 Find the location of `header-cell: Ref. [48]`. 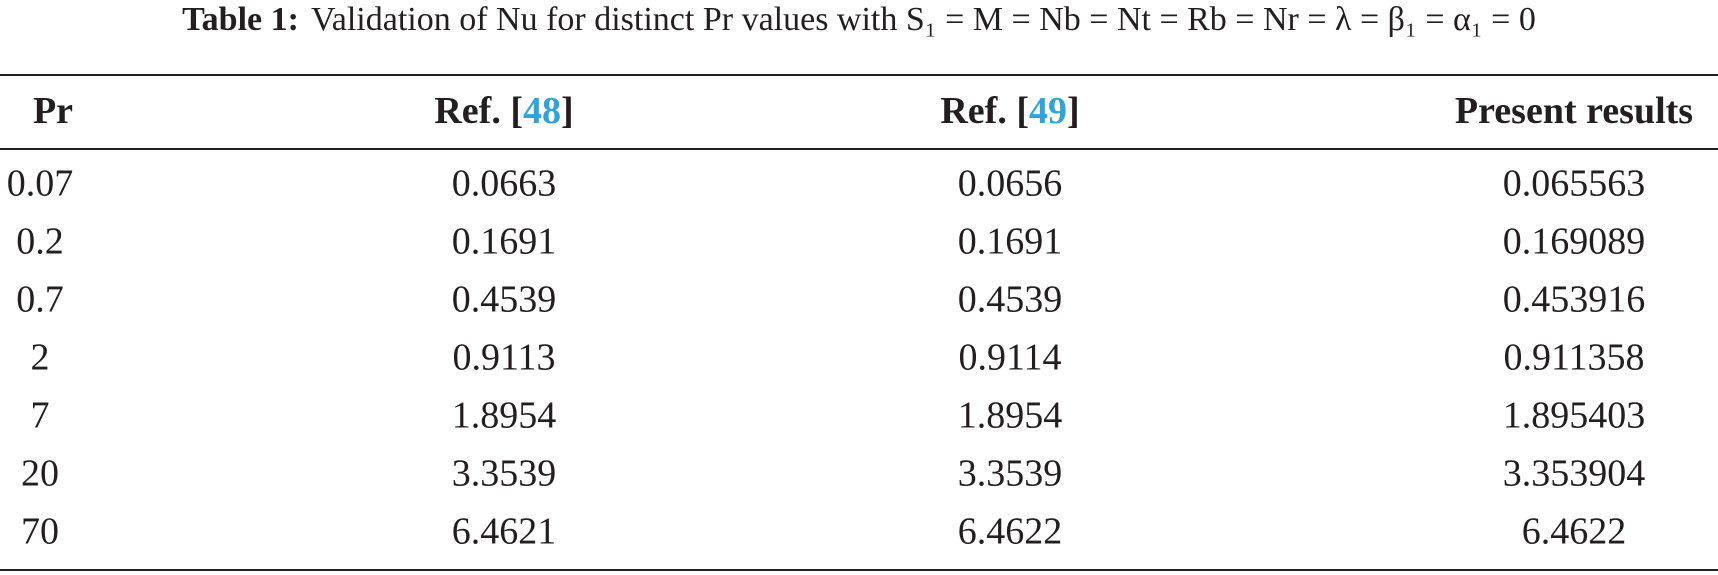

header-cell: Ref. [48] is located at coordinates (503, 111).